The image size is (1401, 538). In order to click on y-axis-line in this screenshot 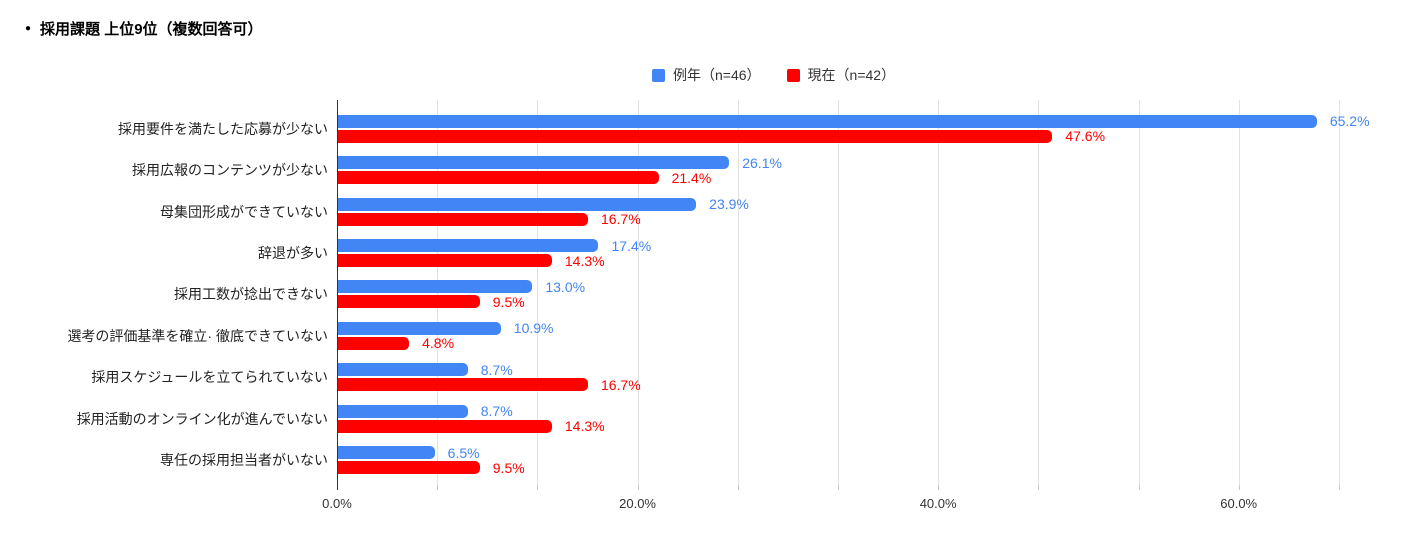, I will do `click(337, 295)`.